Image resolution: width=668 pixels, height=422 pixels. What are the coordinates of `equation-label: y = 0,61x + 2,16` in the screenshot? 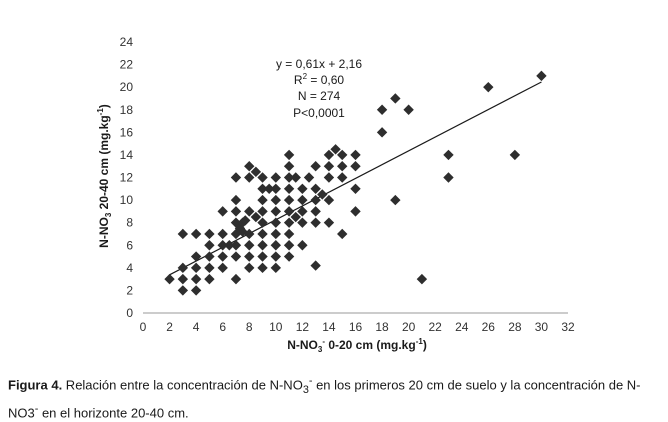 It's located at (319, 64).